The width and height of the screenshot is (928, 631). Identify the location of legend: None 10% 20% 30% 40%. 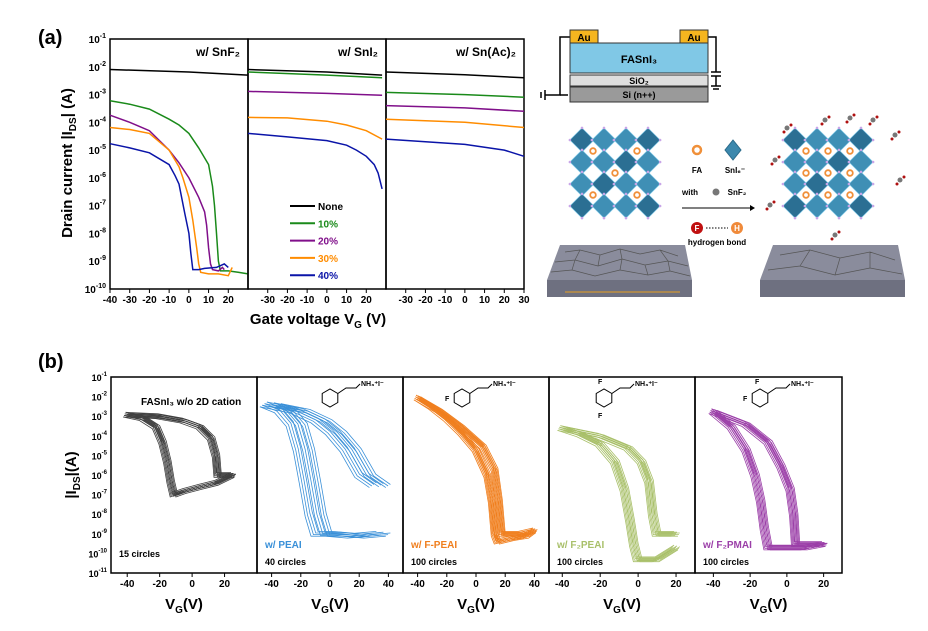
(316, 242).